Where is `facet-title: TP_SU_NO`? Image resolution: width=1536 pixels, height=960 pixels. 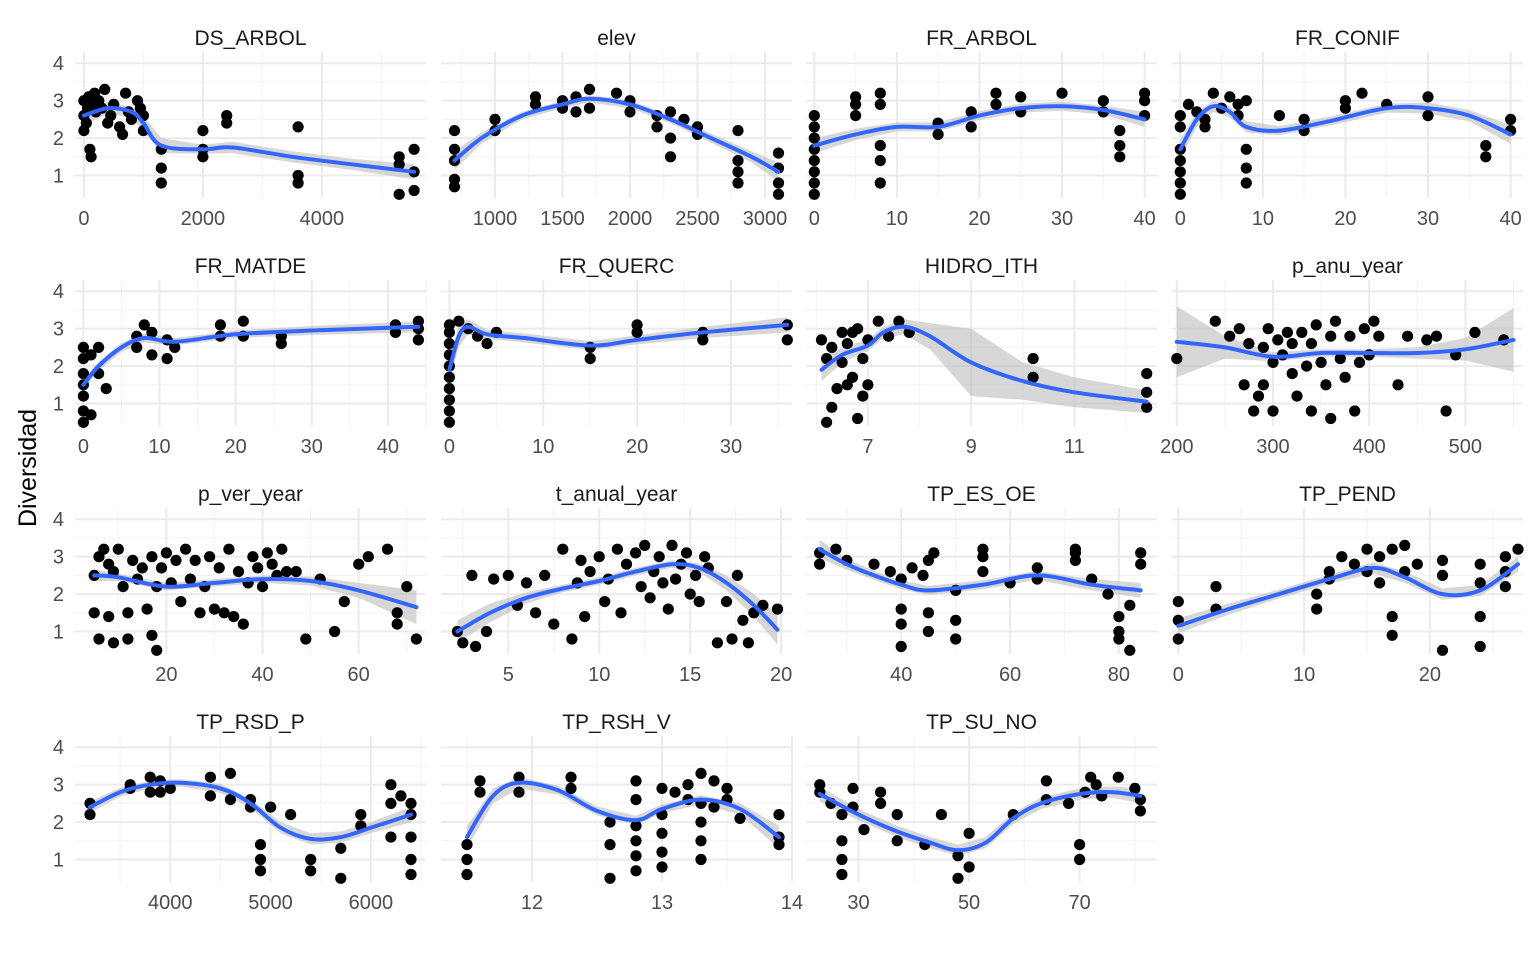
facet-title: TP_SU_NO is located at coordinates (981, 722).